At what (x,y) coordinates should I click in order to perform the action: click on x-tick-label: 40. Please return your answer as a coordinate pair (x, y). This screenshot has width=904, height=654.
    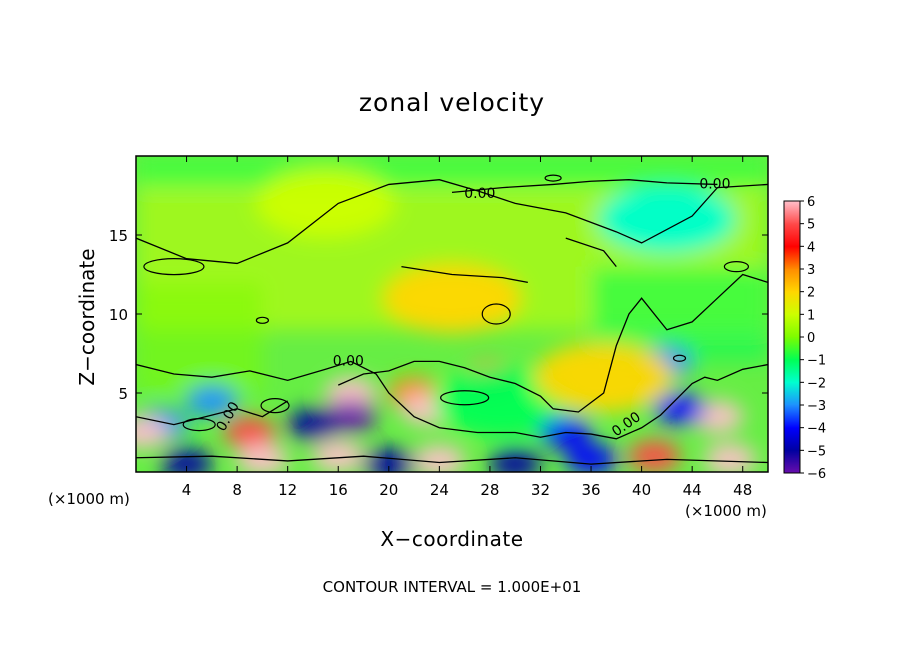
    Looking at the image, I should click on (641, 490).